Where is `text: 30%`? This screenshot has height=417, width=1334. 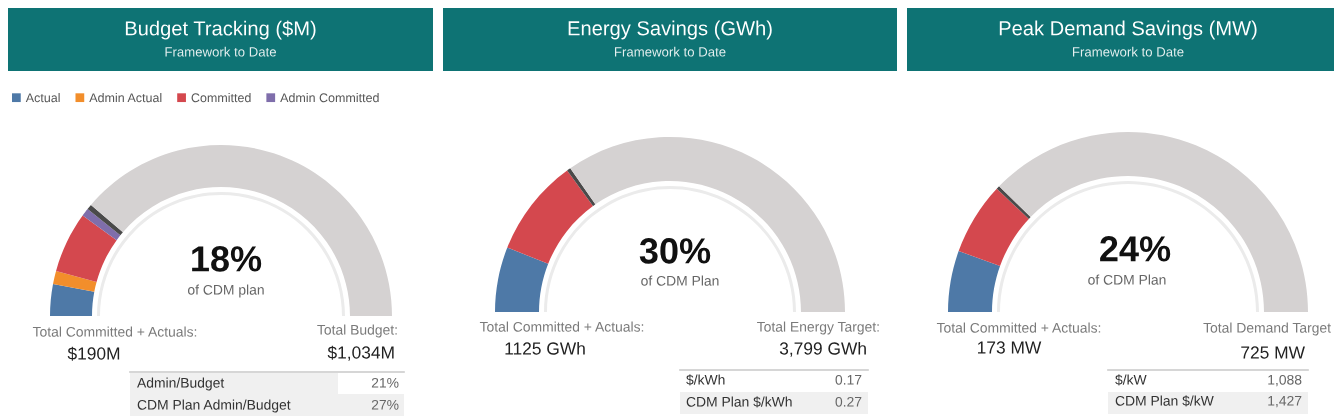
text: 30% is located at coordinates (675, 251).